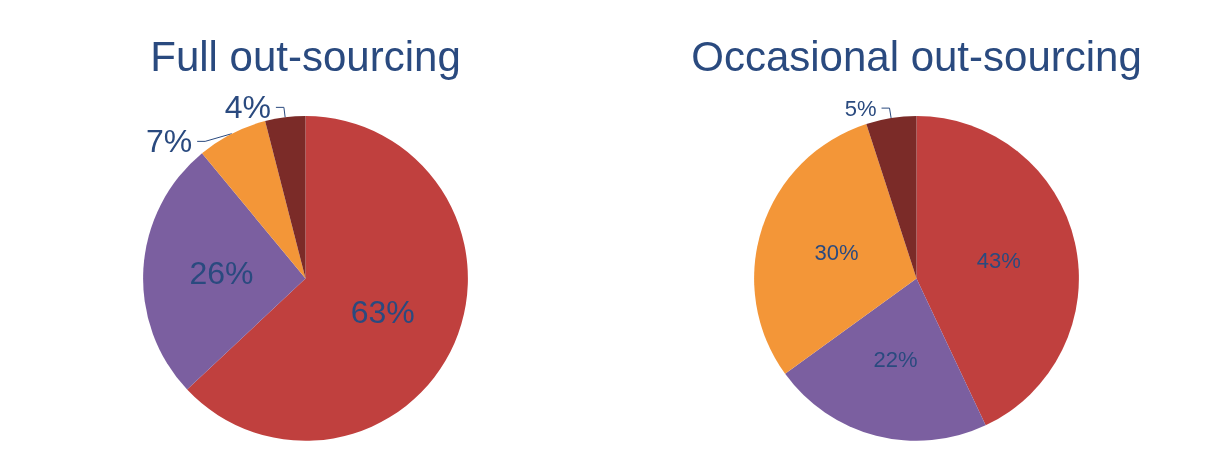  I want to click on data-label: 43%, so click(998, 260).